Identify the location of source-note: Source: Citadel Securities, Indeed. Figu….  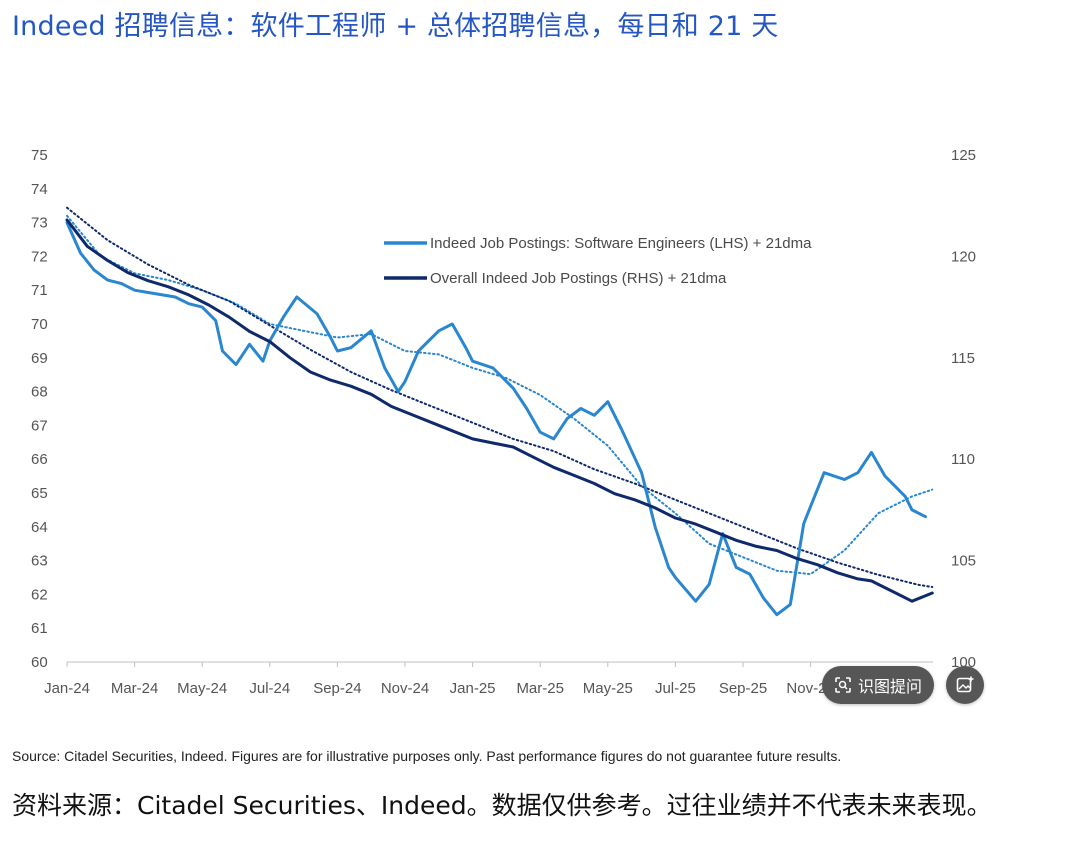
(427, 756).